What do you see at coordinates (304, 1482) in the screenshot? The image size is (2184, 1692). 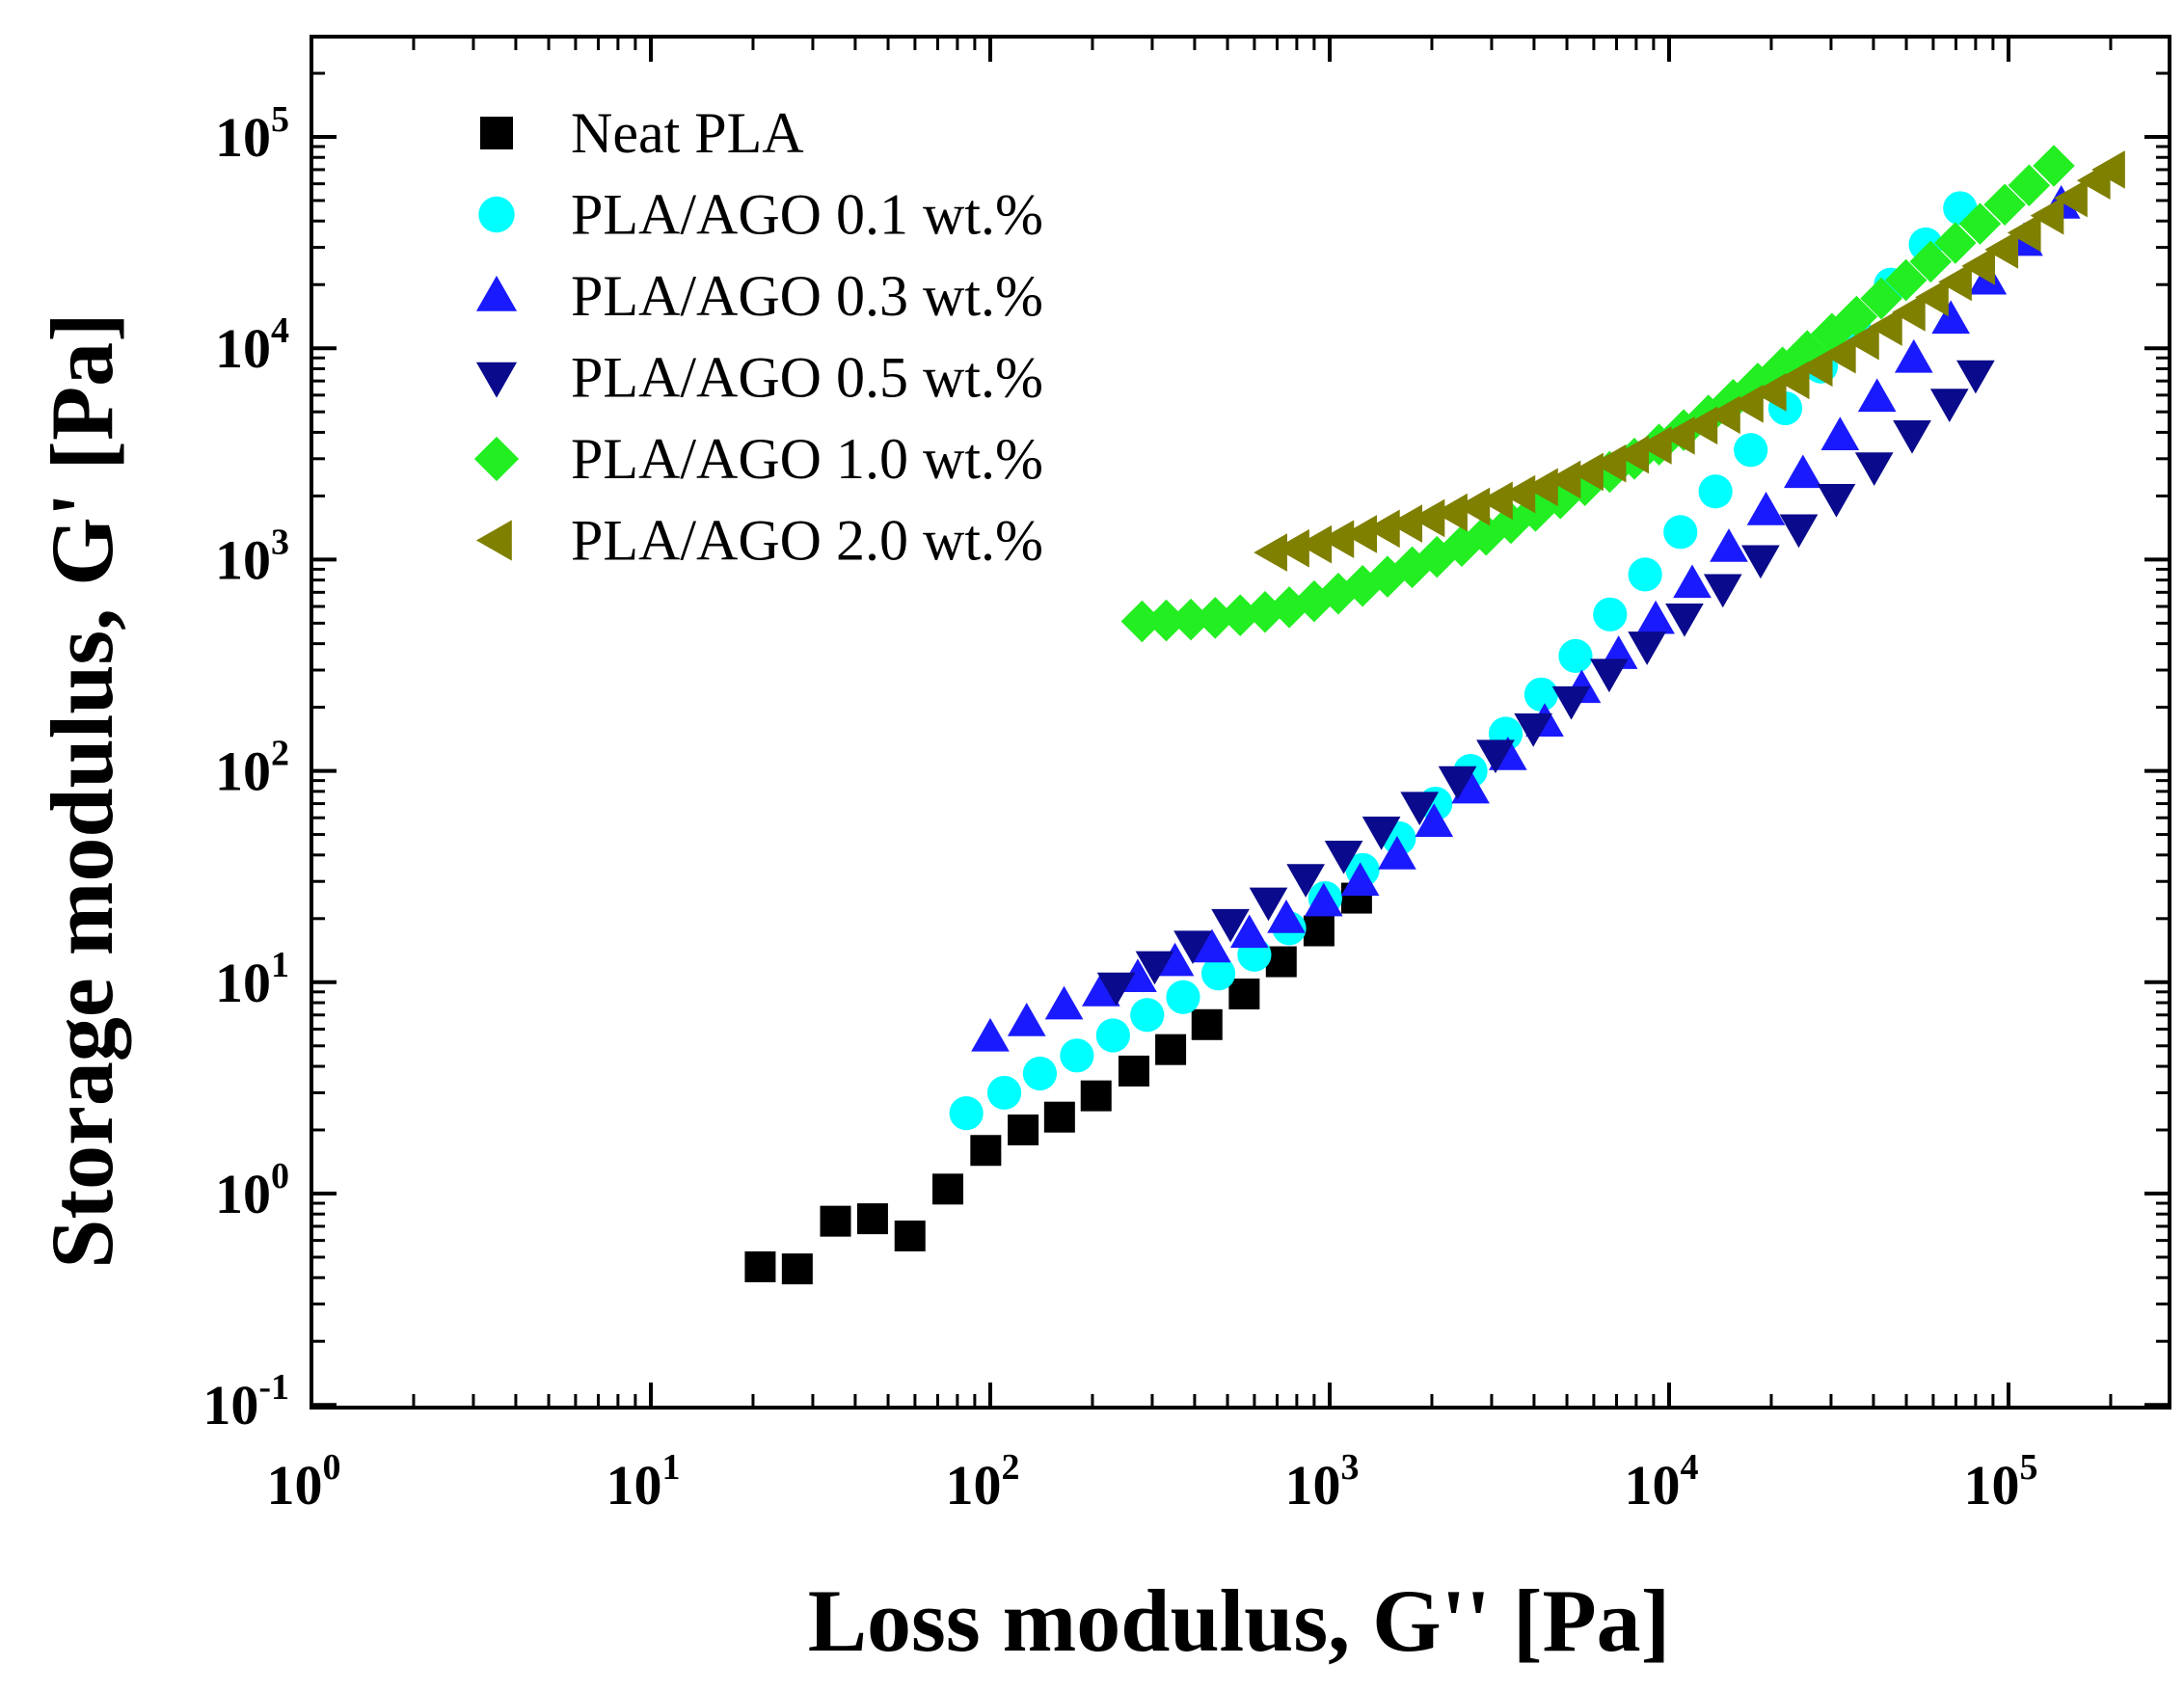 I see `x-tick-label: 10⁰` at bounding box center [304, 1482].